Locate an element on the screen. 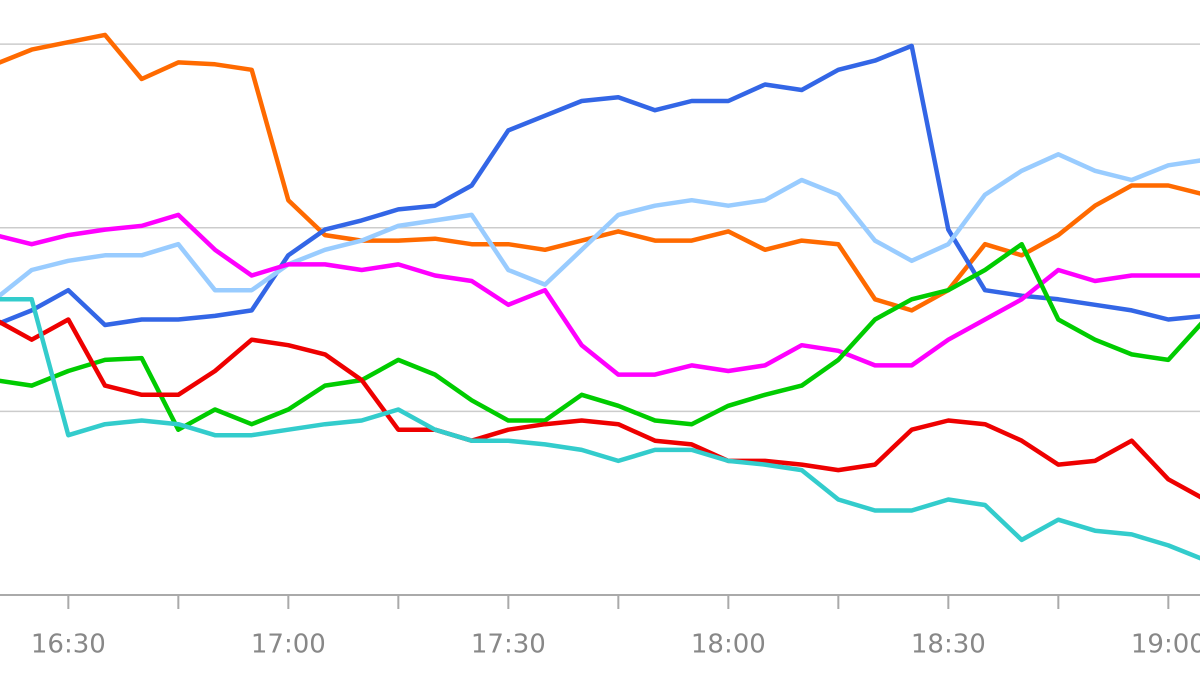  x-tick-label: 17:00 is located at coordinates (288, 645).